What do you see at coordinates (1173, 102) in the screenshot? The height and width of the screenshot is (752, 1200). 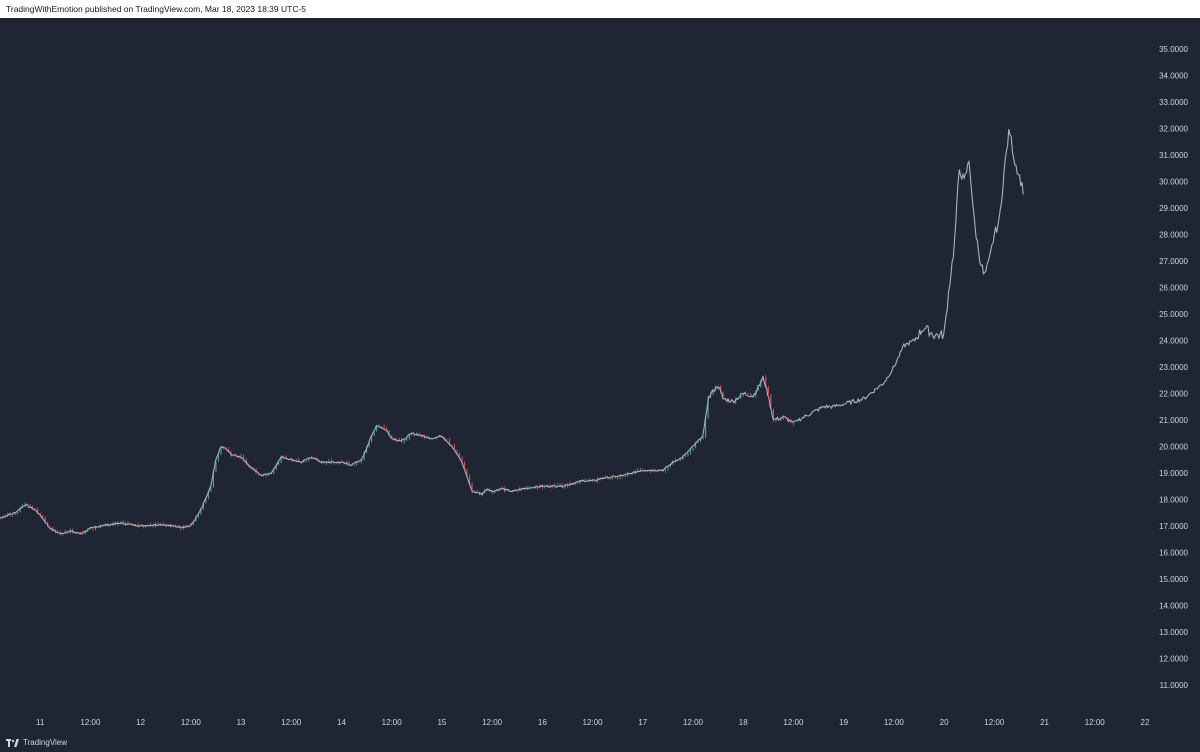 I see `y-tick-label: 33.0000` at bounding box center [1173, 102].